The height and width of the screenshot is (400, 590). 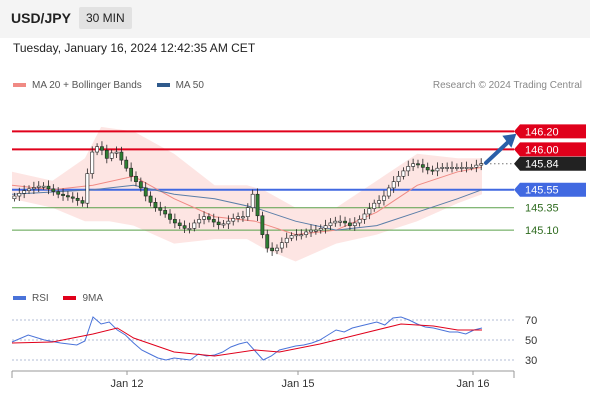 I want to click on rsi-swatch, so click(x=19, y=298).